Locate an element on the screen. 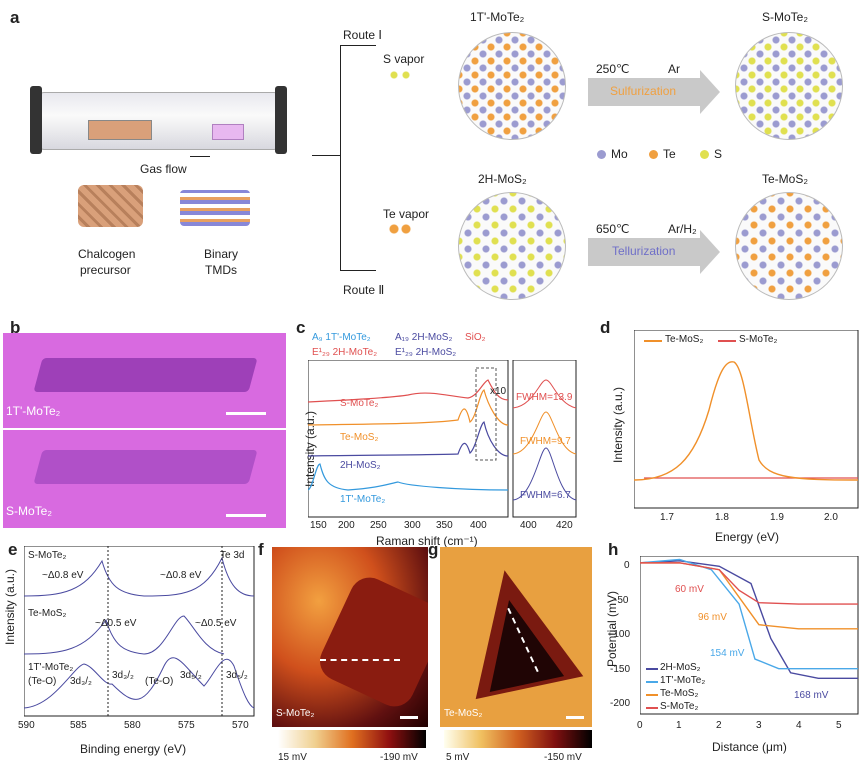  panel-g-label: g is located at coordinates (433, 549).